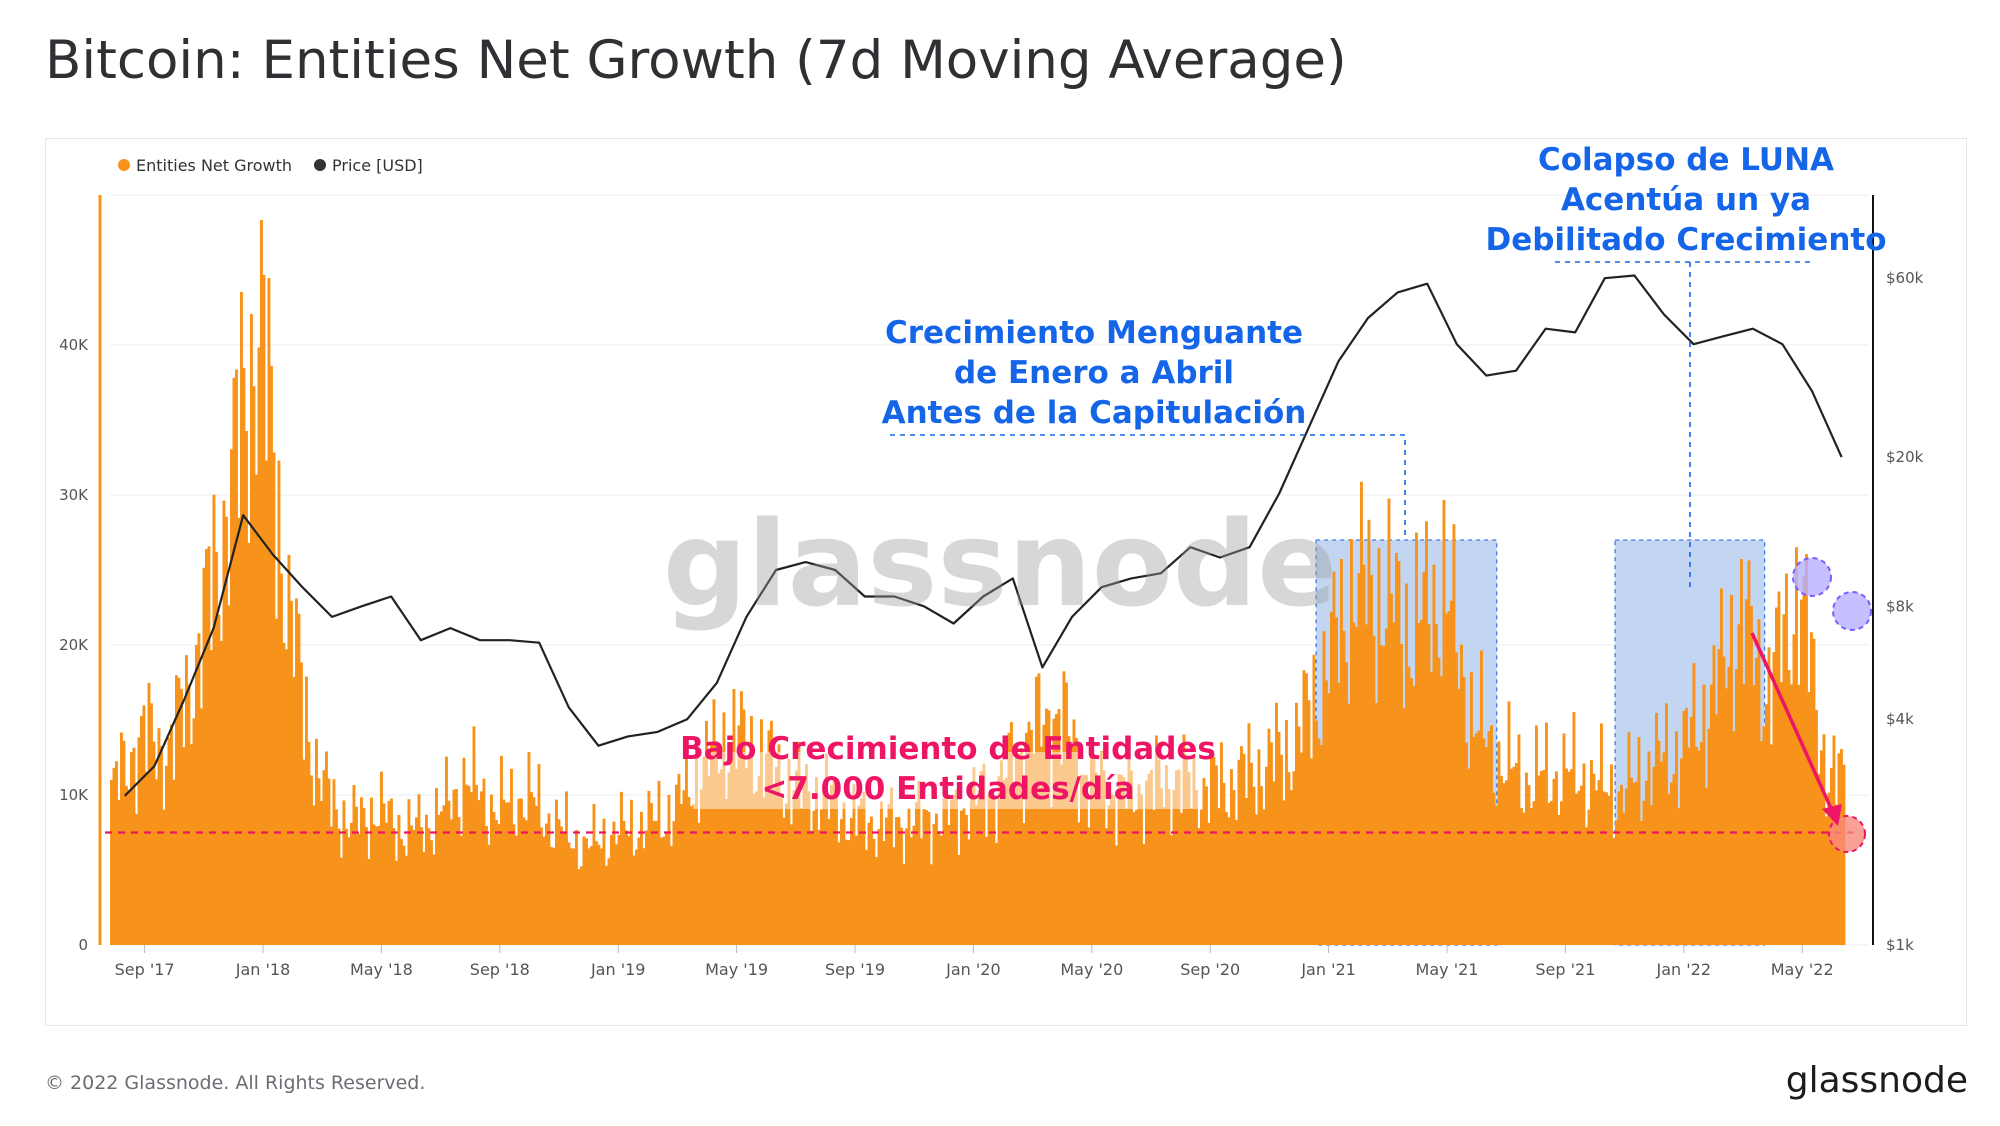  Describe the element at coordinates (368, 165) in the screenshot. I see `legend-item-price: Price [USD]` at that location.